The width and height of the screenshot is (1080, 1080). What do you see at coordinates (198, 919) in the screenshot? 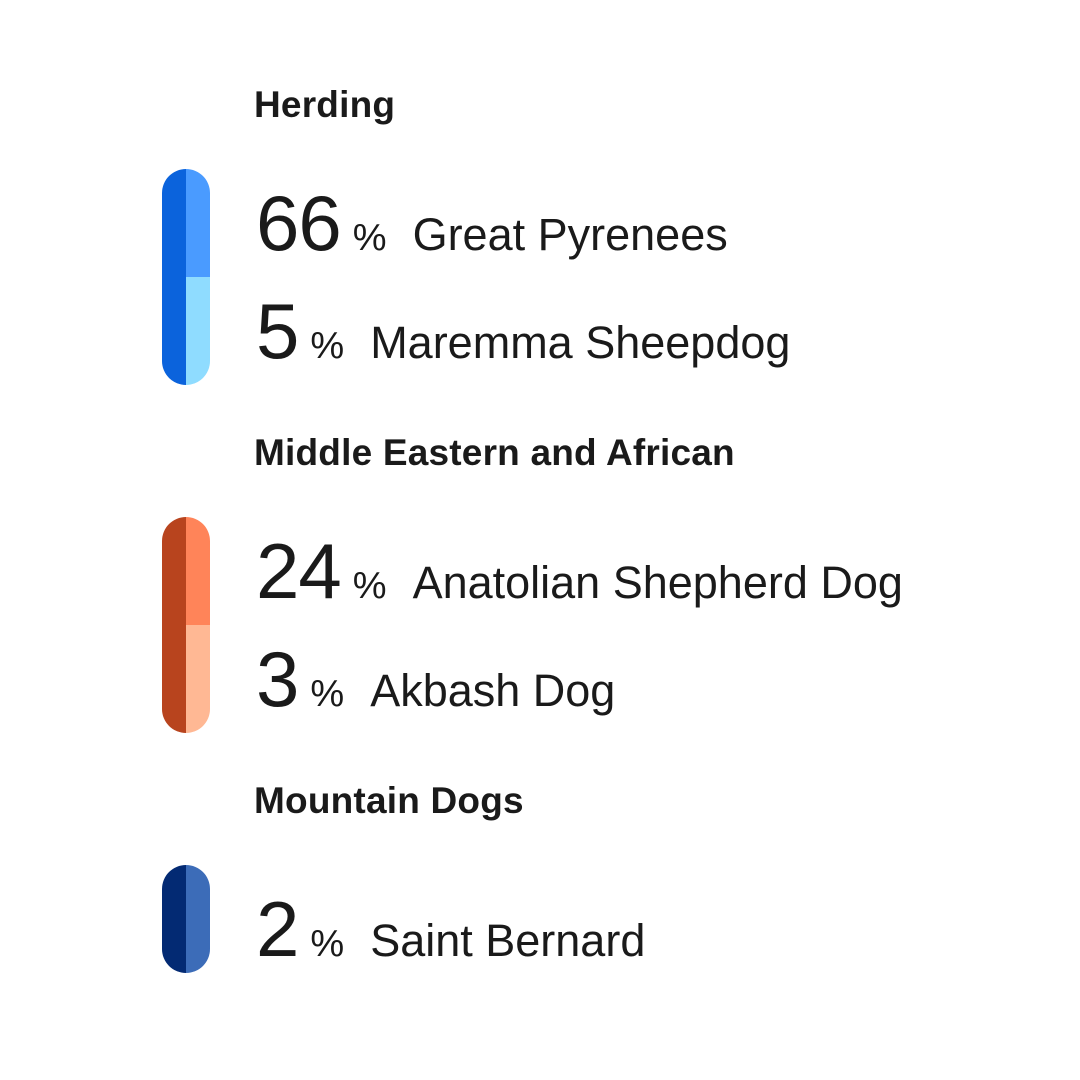
I see `pill-segment-saint-bernard` at bounding box center [198, 919].